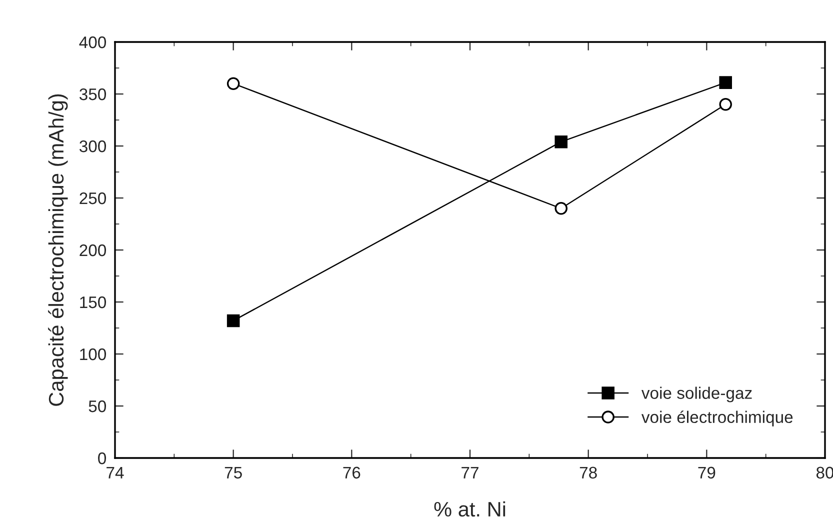  Describe the element at coordinates (707, 472) in the screenshot. I see `x-tick-label: 79` at that location.